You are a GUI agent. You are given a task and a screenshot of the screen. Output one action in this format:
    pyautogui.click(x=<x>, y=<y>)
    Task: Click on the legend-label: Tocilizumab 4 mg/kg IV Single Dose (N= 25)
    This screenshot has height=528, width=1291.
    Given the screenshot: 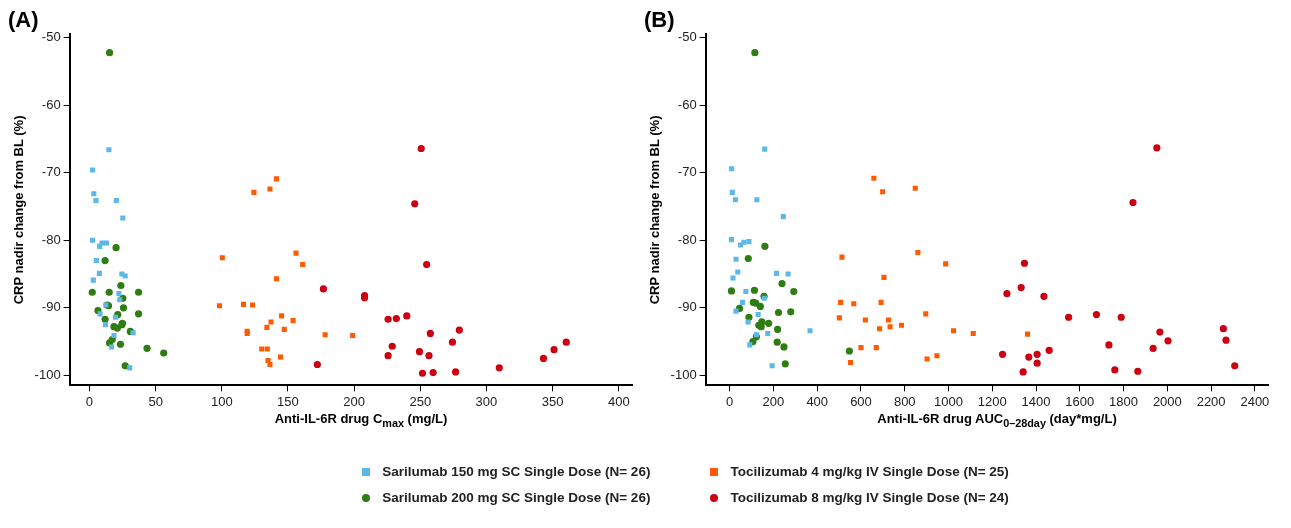 What is the action you would take?
    pyautogui.click(x=869, y=472)
    